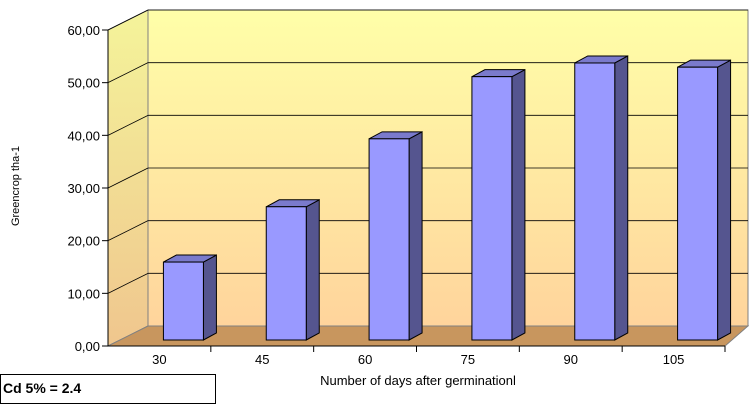 This screenshot has height=404, width=749. I want to click on x-tick-label: 45, so click(262, 359).